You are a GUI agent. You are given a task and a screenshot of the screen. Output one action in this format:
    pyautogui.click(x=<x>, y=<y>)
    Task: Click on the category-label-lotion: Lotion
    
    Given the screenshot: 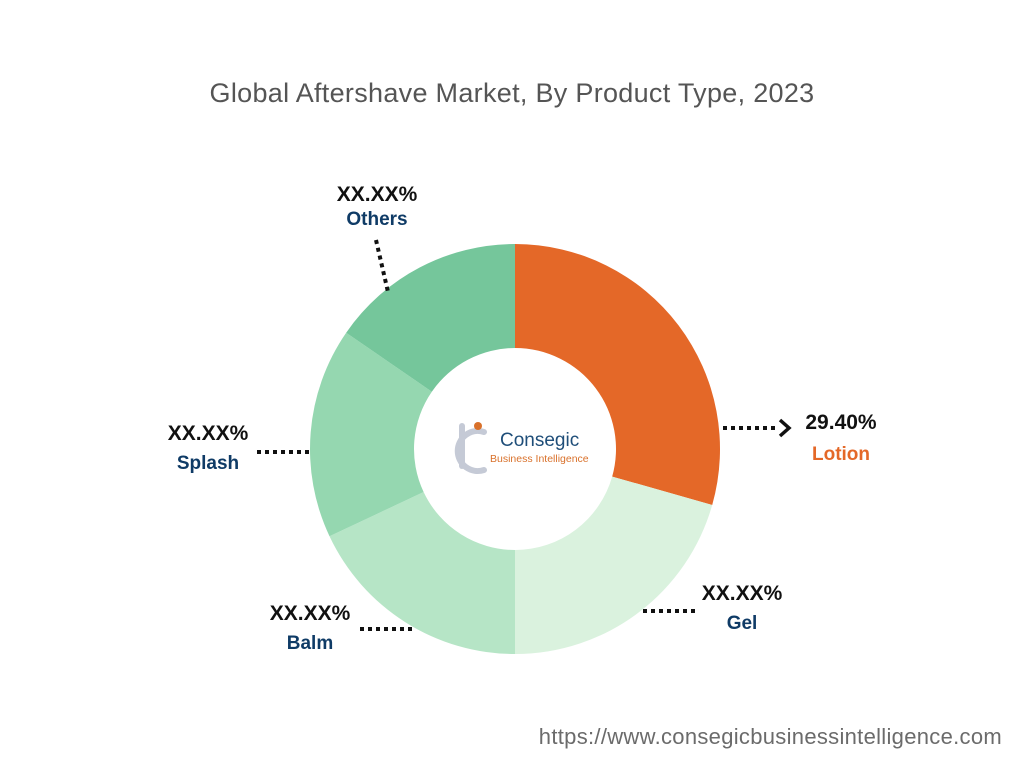 What is the action you would take?
    pyautogui.click(x=841, y=454)
    